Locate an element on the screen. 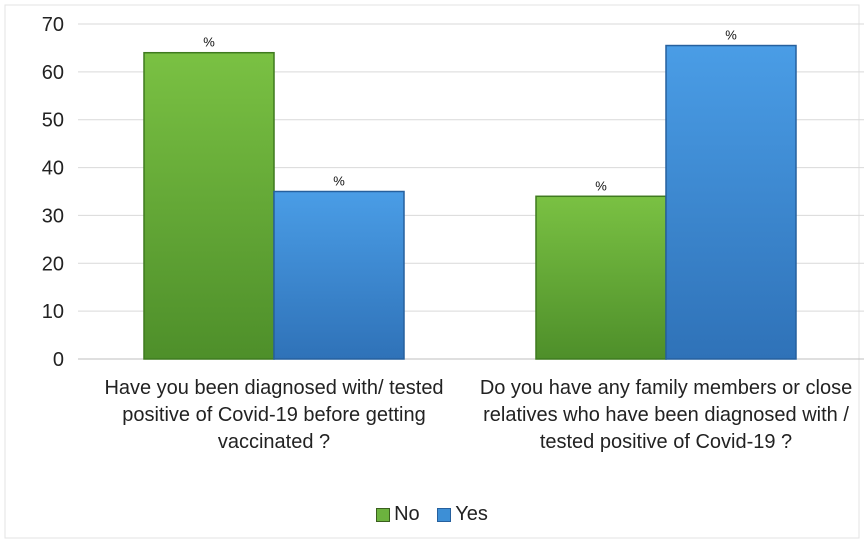 The image size is (864, 543). legend-item-yes: Yes is located at coordinates (462, 514).